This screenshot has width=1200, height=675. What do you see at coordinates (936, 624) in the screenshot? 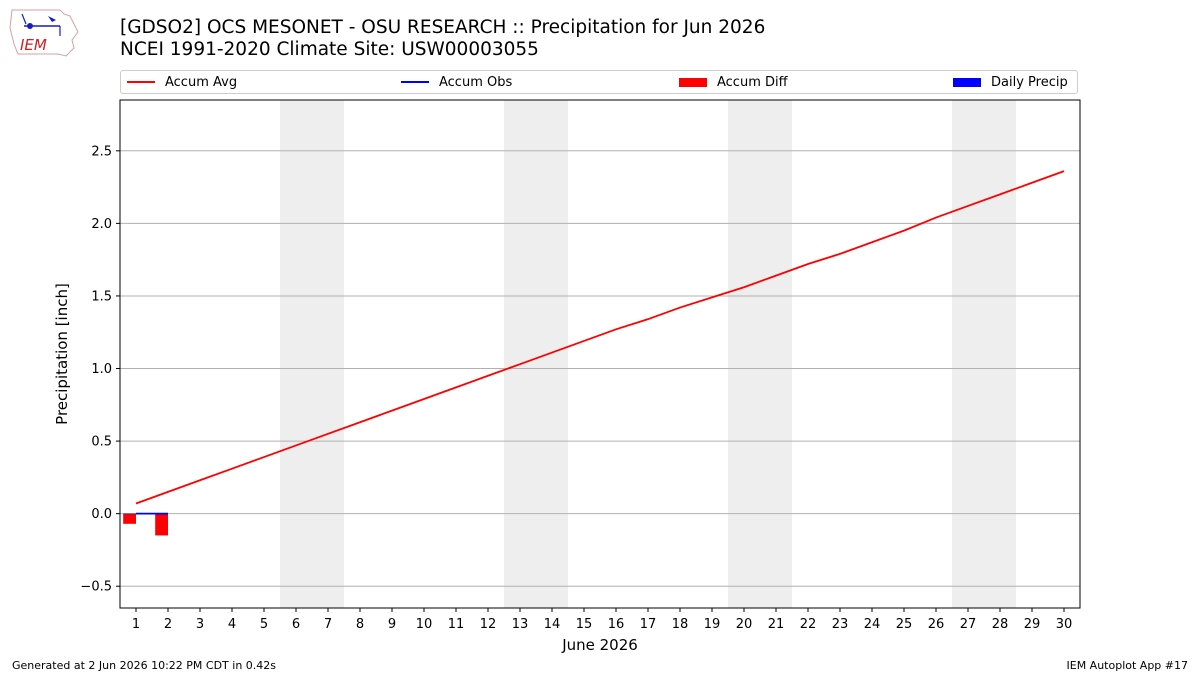
I see `x-tick-label: 26` at bounding box center [936, 624].